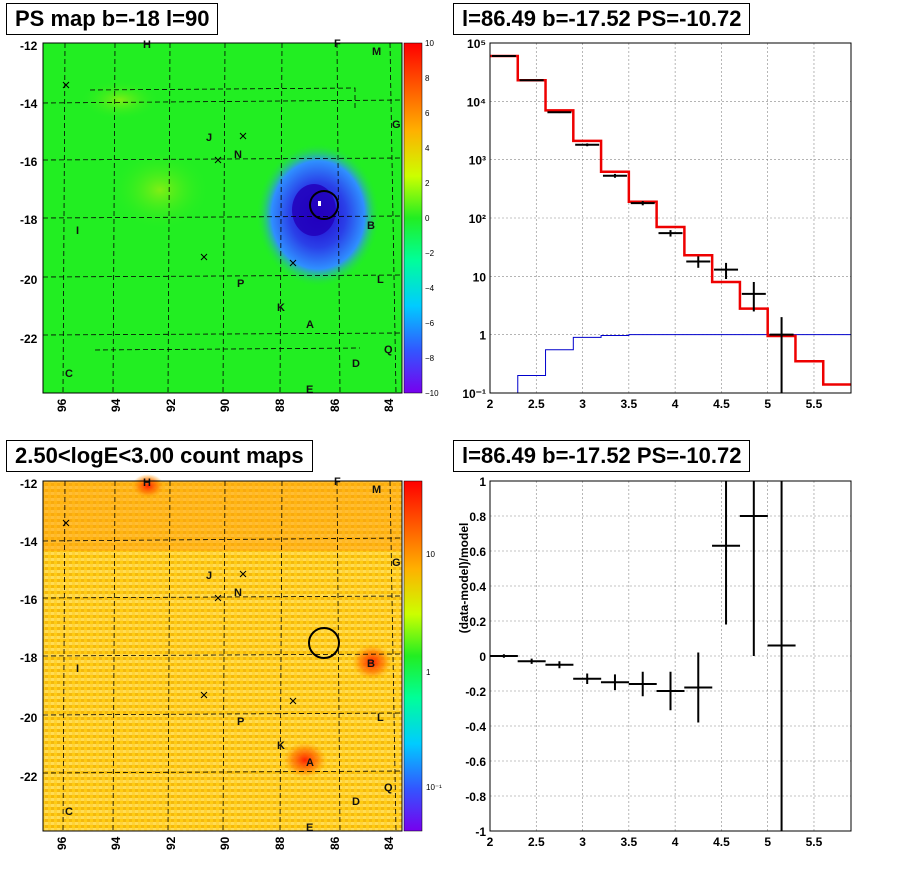  I want to click on source-label: E, so click(309, 390).